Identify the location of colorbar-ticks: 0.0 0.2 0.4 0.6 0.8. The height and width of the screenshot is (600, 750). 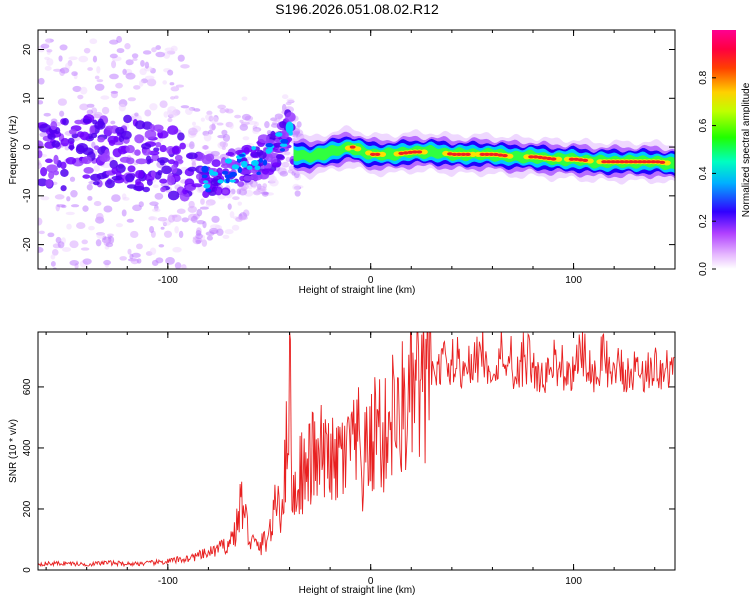
(707, 173).